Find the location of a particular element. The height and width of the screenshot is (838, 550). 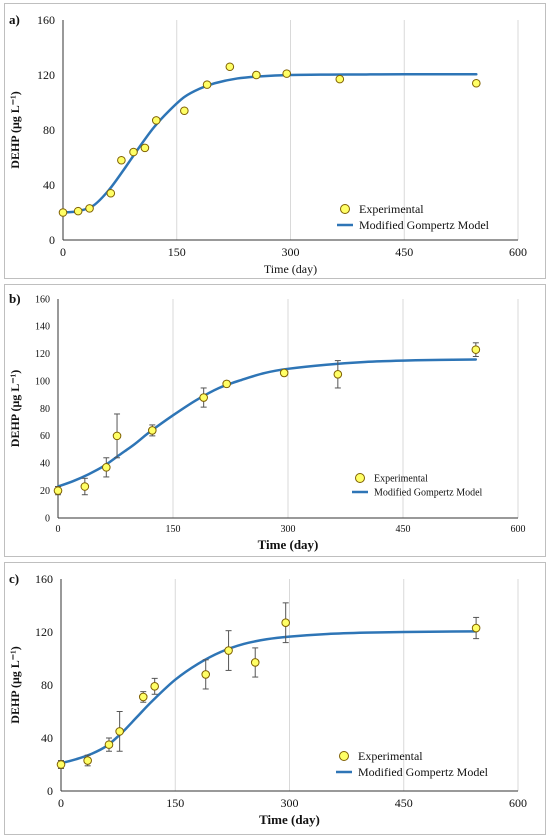

panel-label: b) is located at coordinates (15, 298).